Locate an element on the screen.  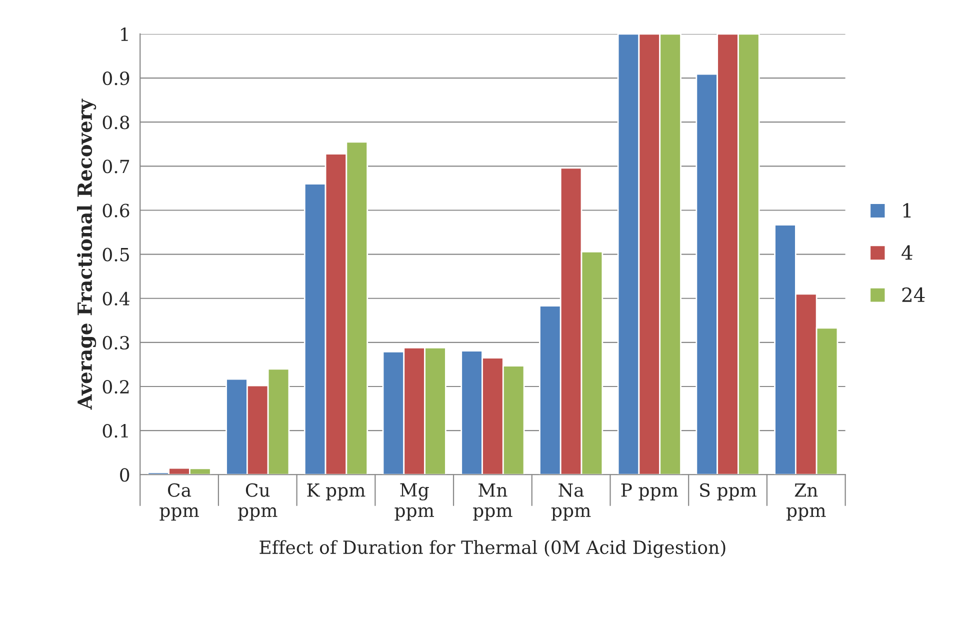
y-tick-label: 0.3 is located at coordinates (116, 343).